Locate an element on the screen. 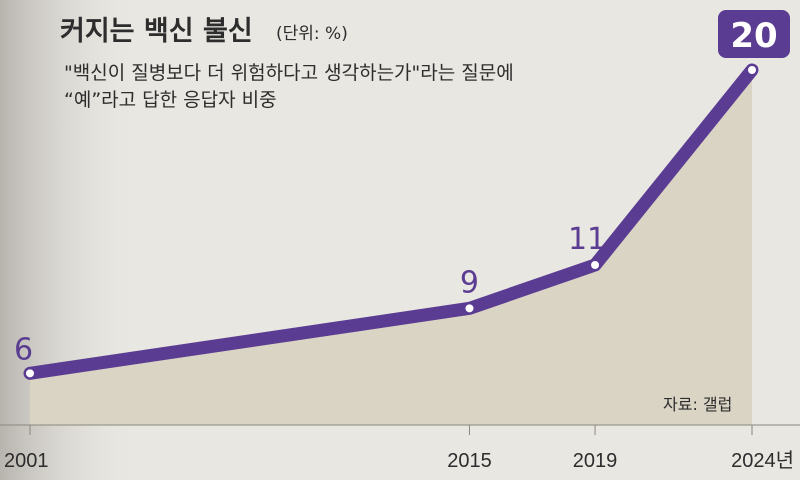 This screenshot has width=800, height=480. data-label-2024년: 20 is located at coordinates (753, 36).